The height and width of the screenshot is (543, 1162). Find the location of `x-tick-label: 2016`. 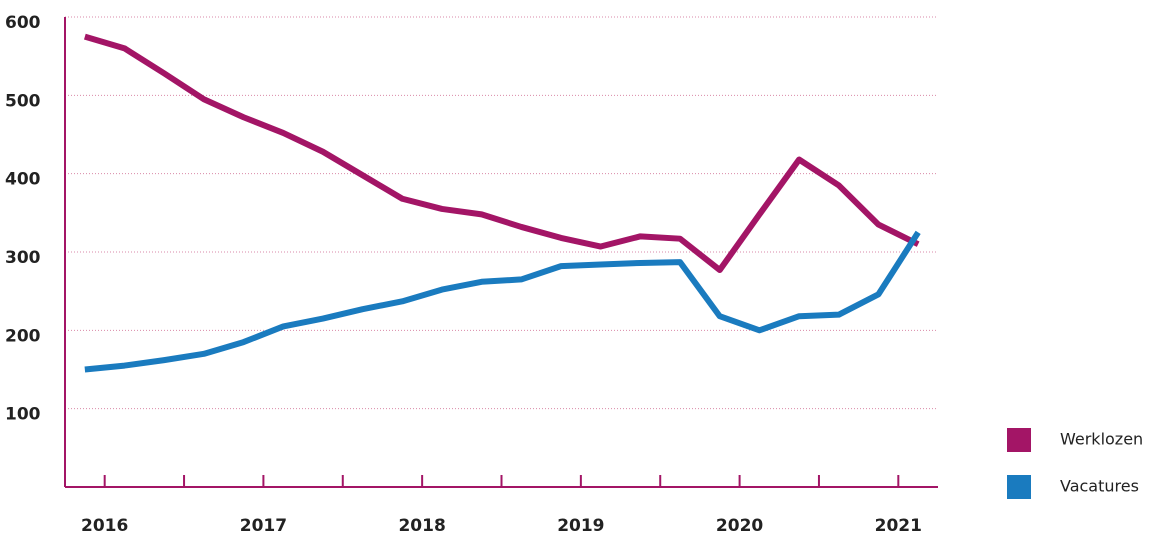

x-tick-label: 2016 is located at coordinates (104, 526).